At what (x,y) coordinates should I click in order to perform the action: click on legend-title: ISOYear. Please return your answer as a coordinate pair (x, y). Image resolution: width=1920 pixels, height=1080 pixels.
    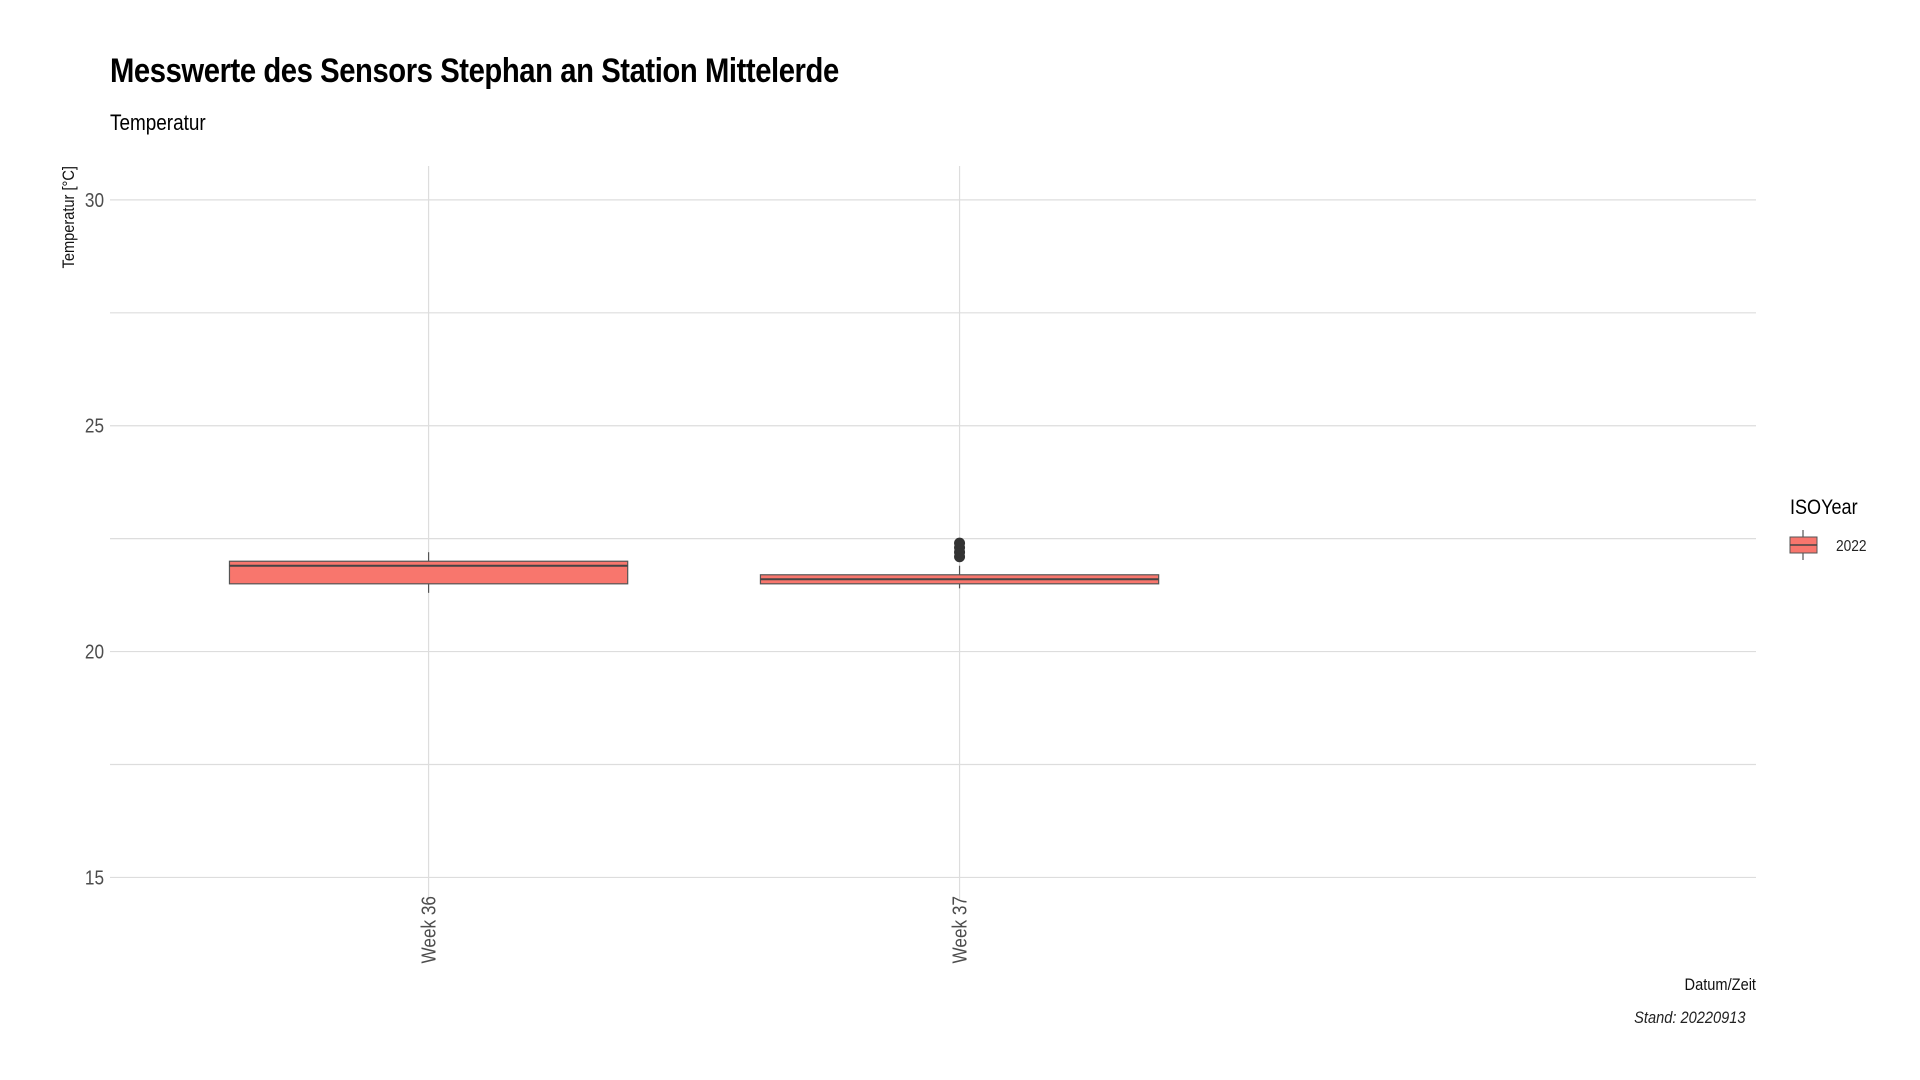
    Looking at the image, I should click on (1824, 508).